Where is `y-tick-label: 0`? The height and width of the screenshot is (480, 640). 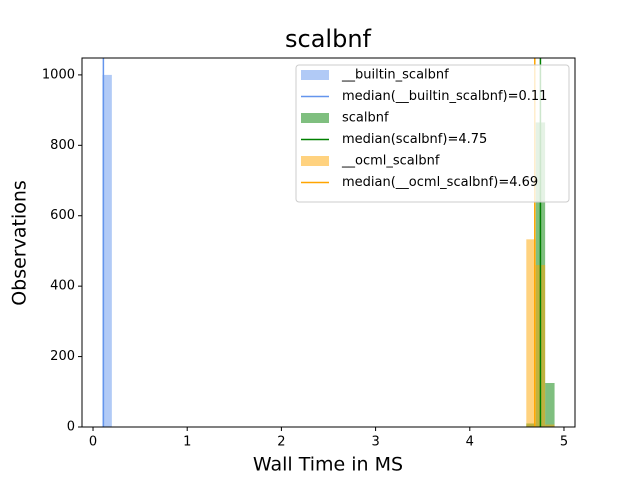 y-tick-label: 0 is located at coordinates (71, 427).